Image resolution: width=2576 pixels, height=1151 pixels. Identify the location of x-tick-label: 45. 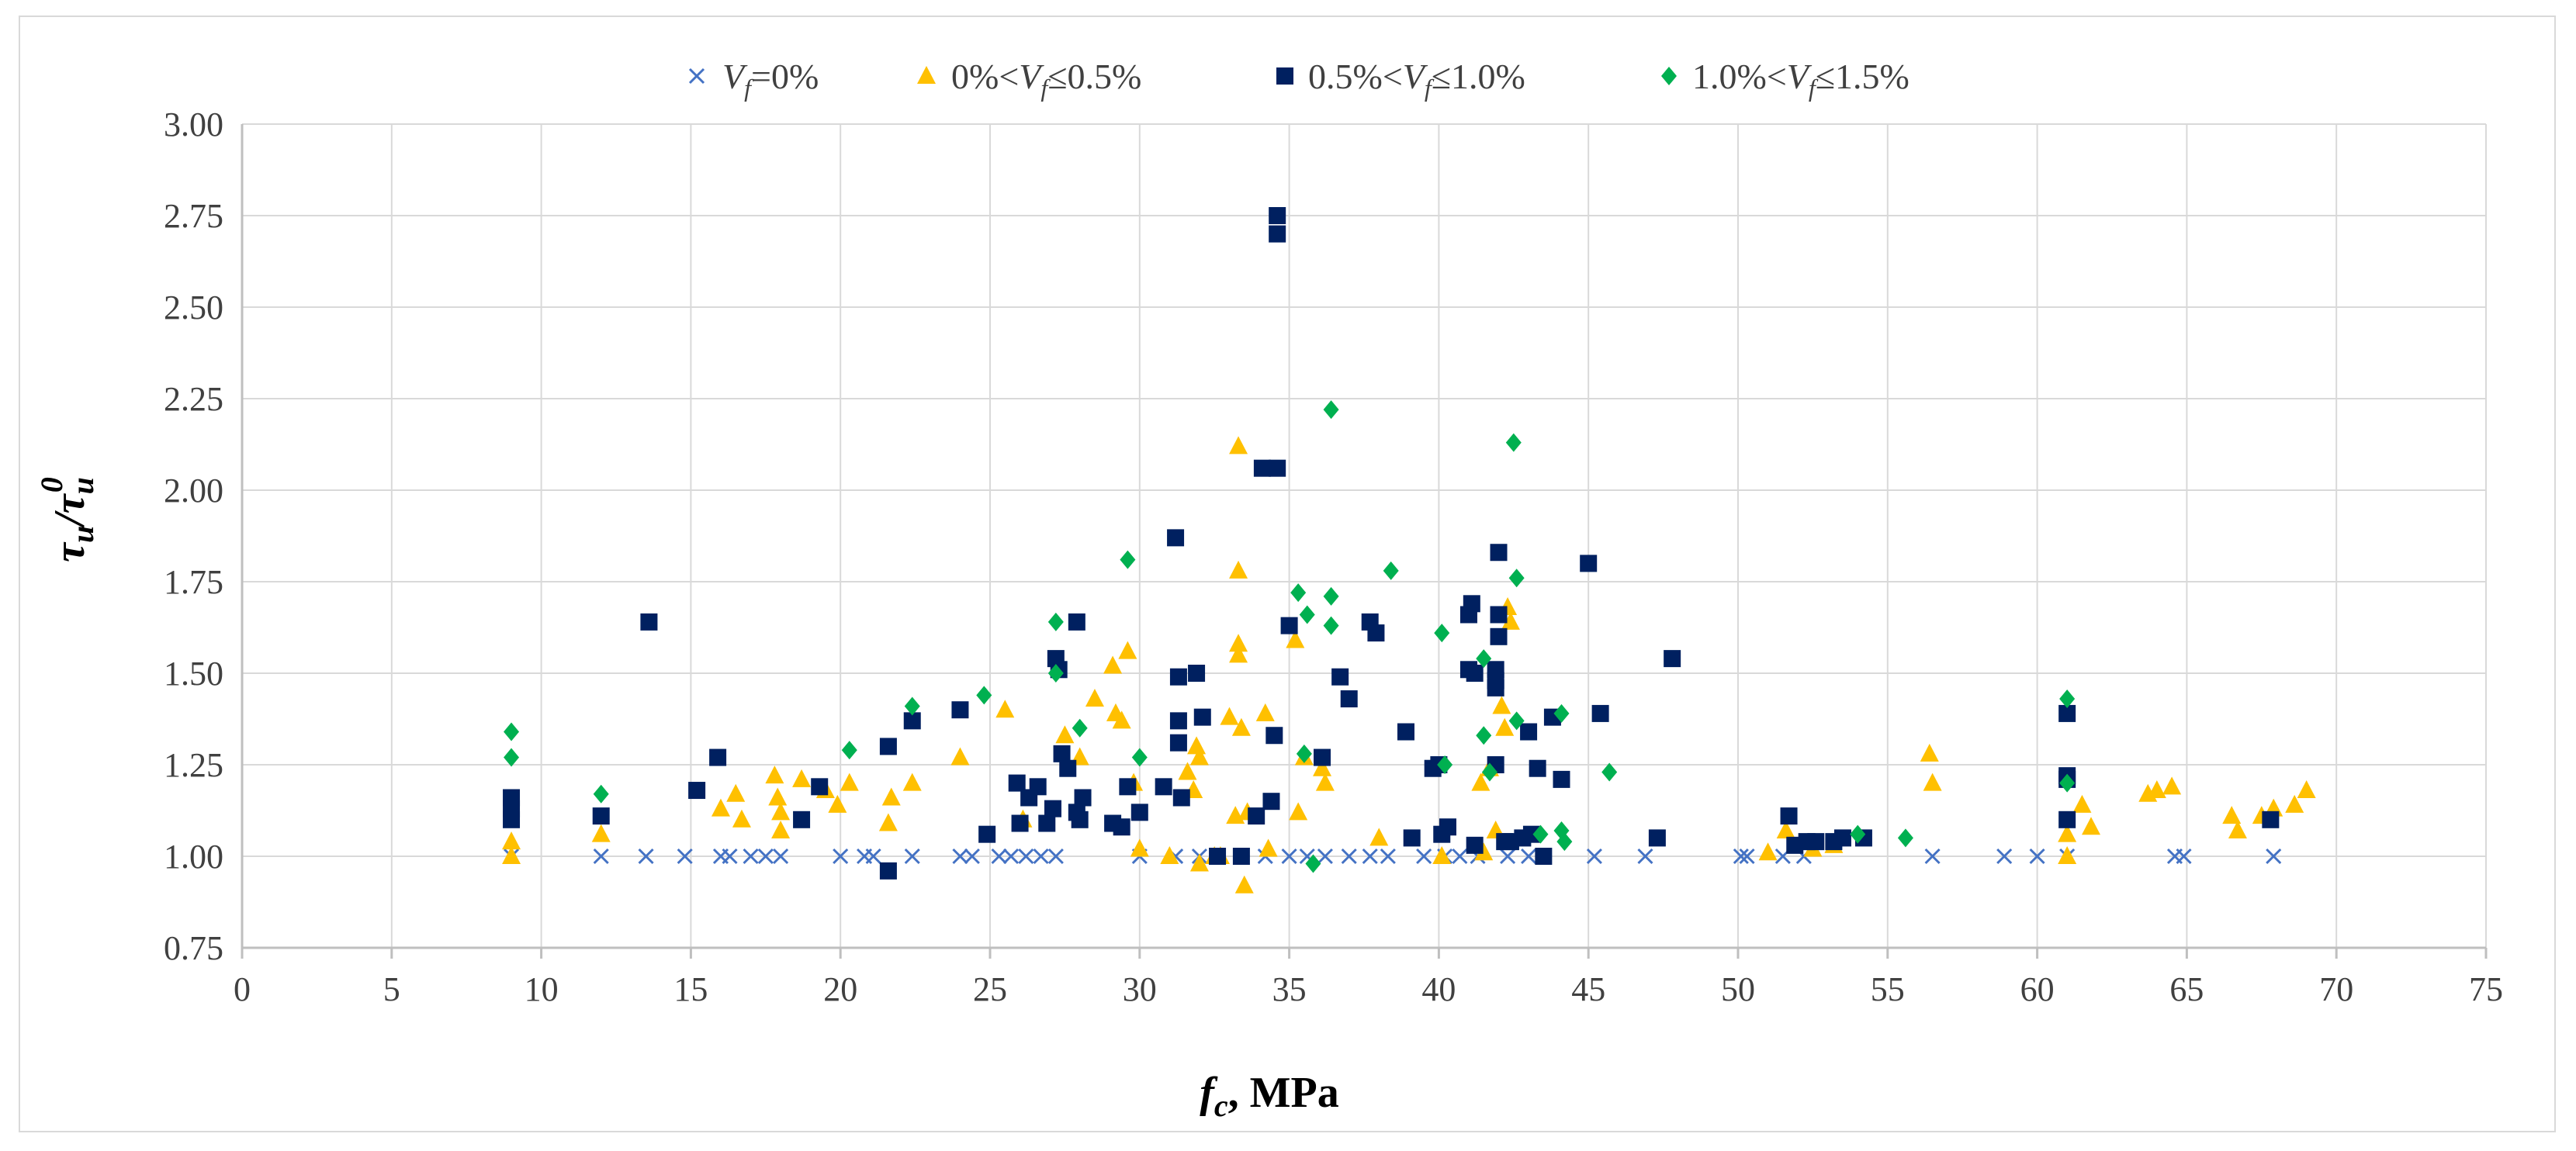
(1588, 989).